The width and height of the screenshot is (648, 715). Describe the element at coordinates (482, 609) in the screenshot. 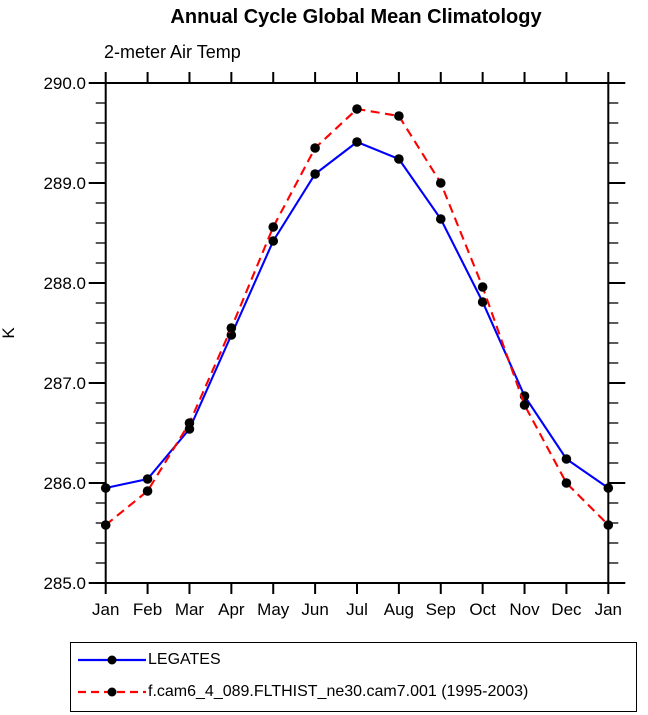

I see `x-tick-label: Oct` at that location.